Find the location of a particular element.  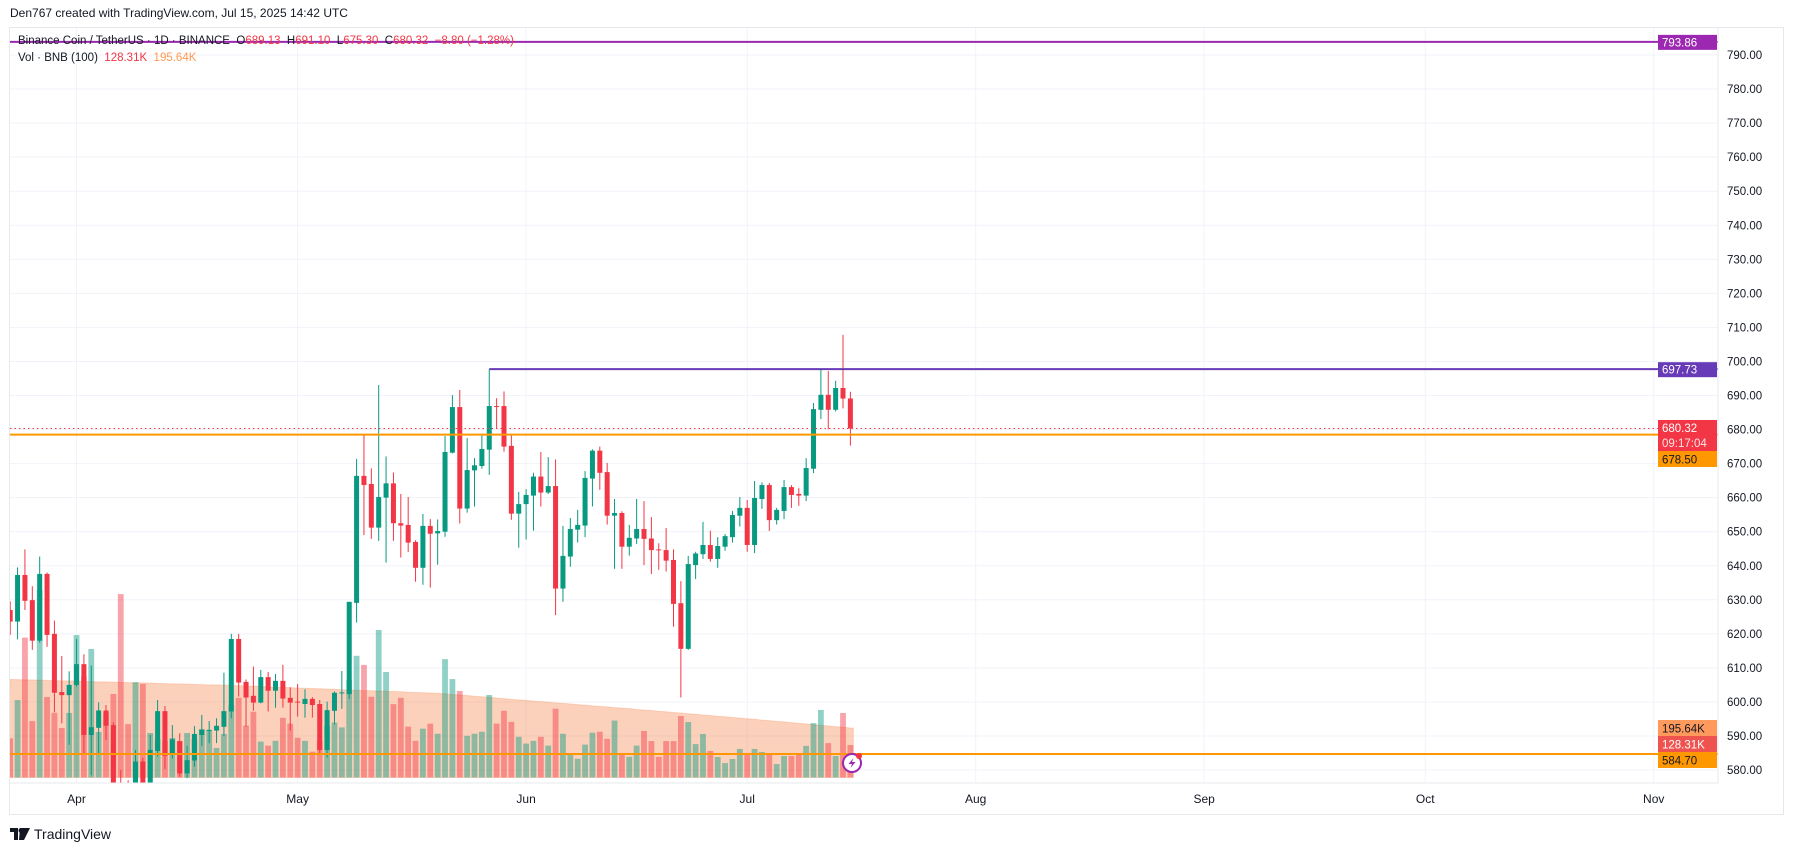

lightning-alert-icon is located at coordinates (852, 763).